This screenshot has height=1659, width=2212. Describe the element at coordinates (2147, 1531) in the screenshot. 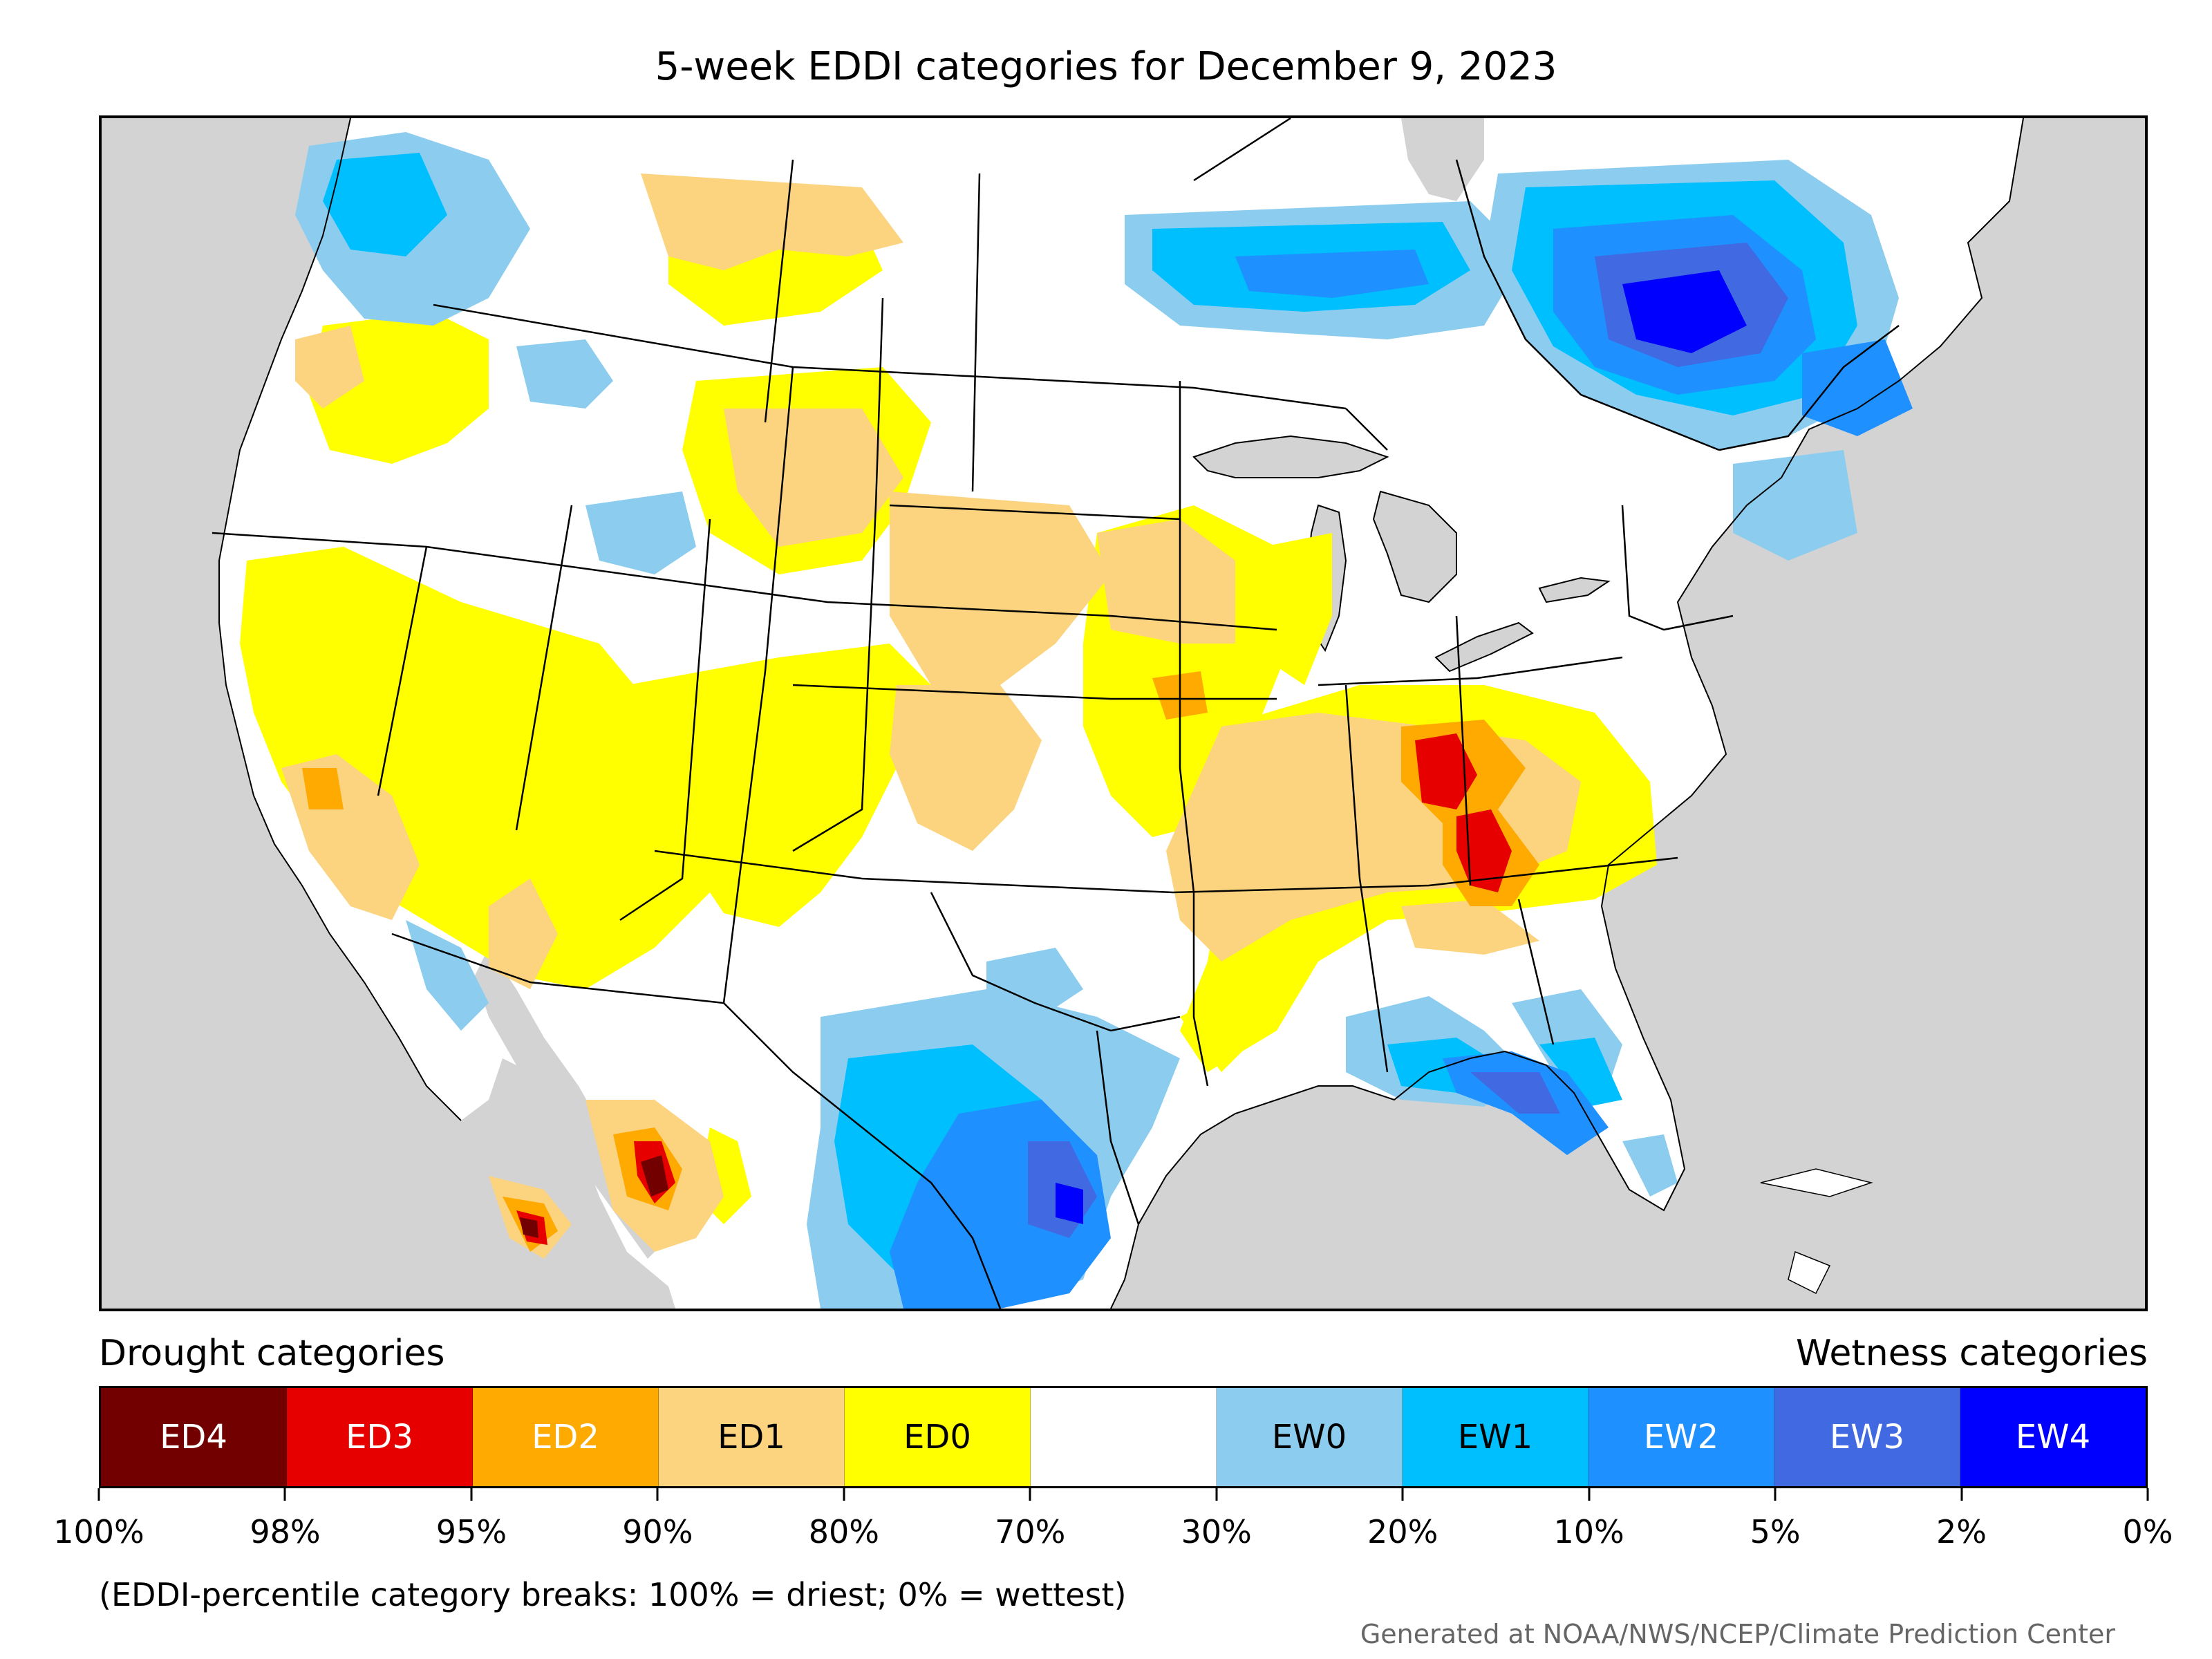

I see `colorbar-tick-label: 0%` at that location.